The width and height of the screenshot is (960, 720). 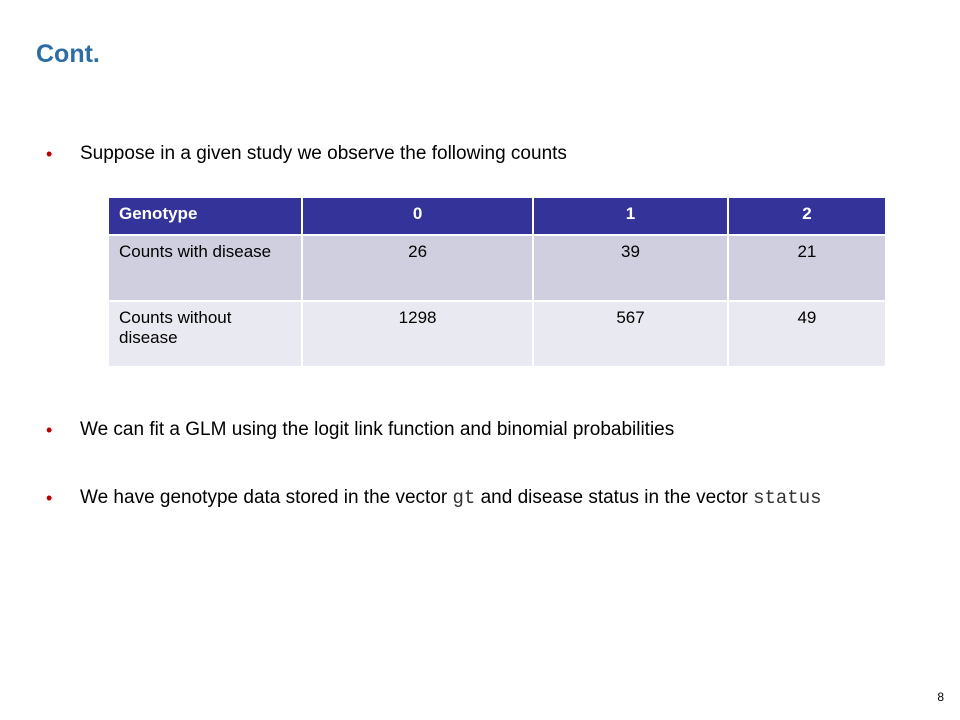 I want to click on code-status: status, so click(x=787, y=498).